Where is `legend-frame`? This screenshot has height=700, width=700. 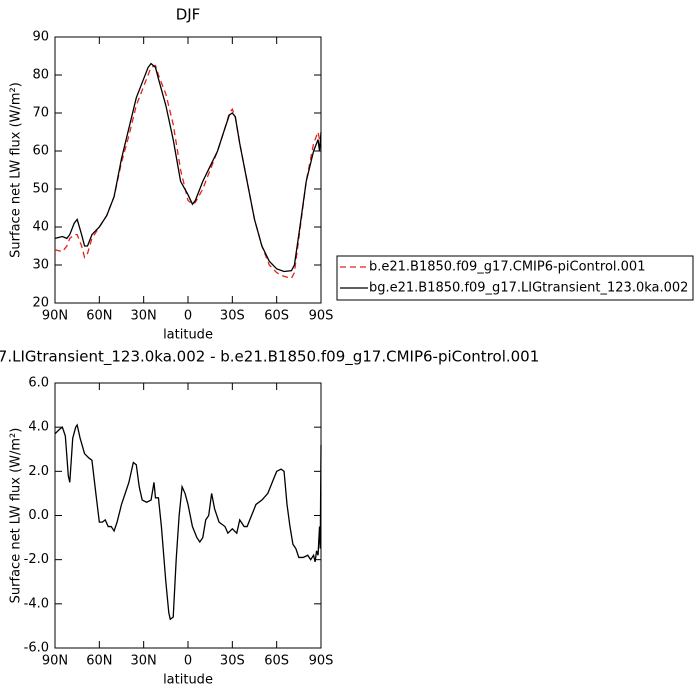
legend-frame is located at coordinates (515, 278).